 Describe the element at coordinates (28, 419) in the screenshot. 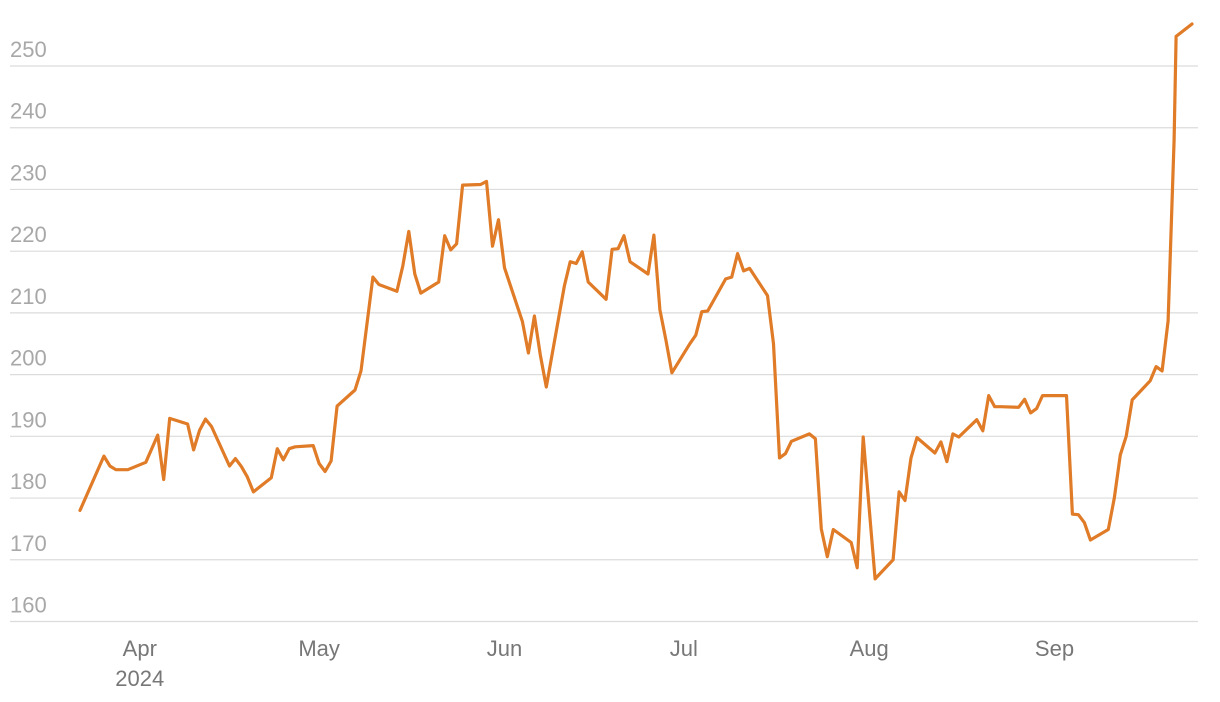

I see `y-tick-label: 190` at that location.